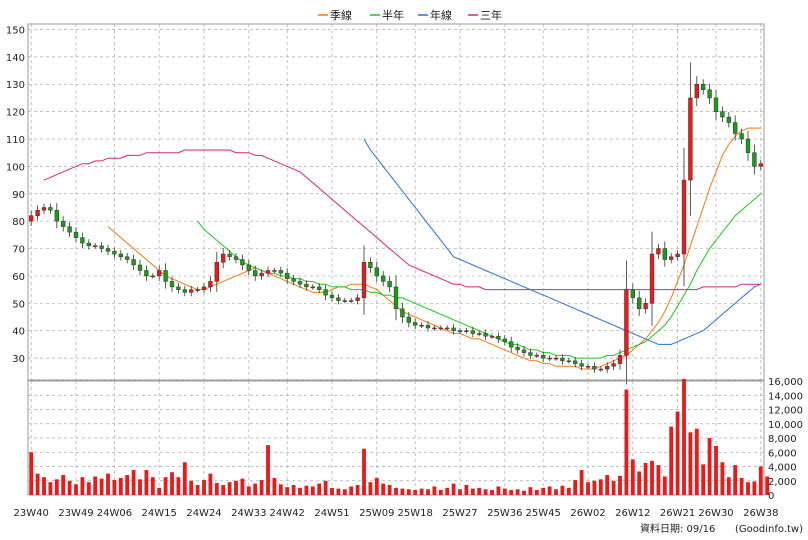 Image resolution: width=808 pixels, height=540 pixels. I want to click on volume-tick-label: 10,000, so click(785, 425).